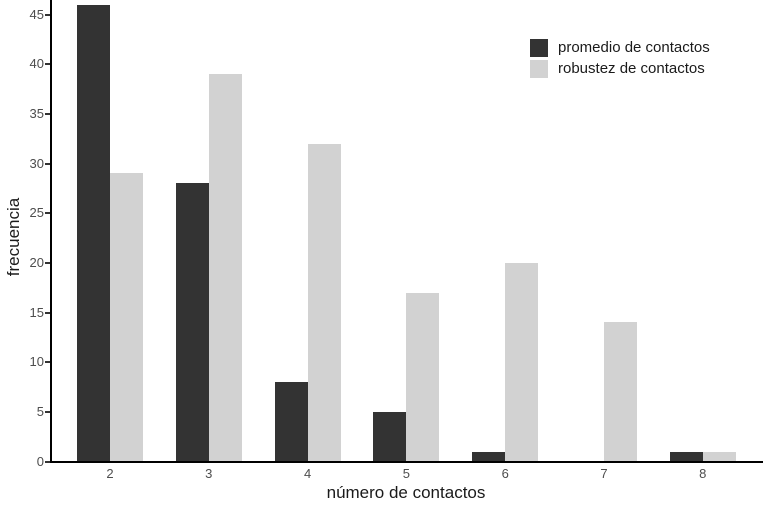  I want to click on x-axis-line, so click(406, 462).